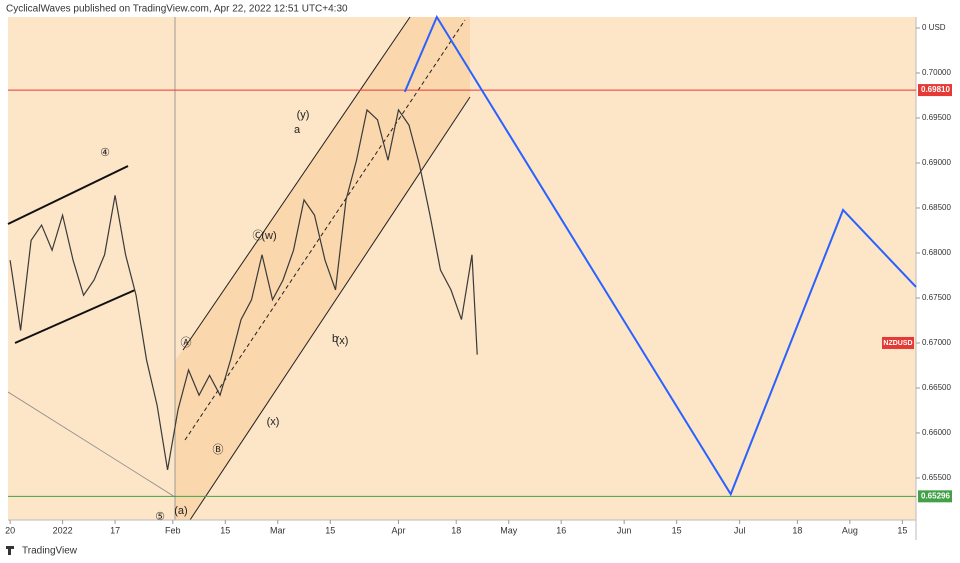 The width and height of the screenshot is (960, 563). What do you see at coordinates (303, 115) in the screenshot?
I see `wave-label: (y)` at bounding box center [303, 115].